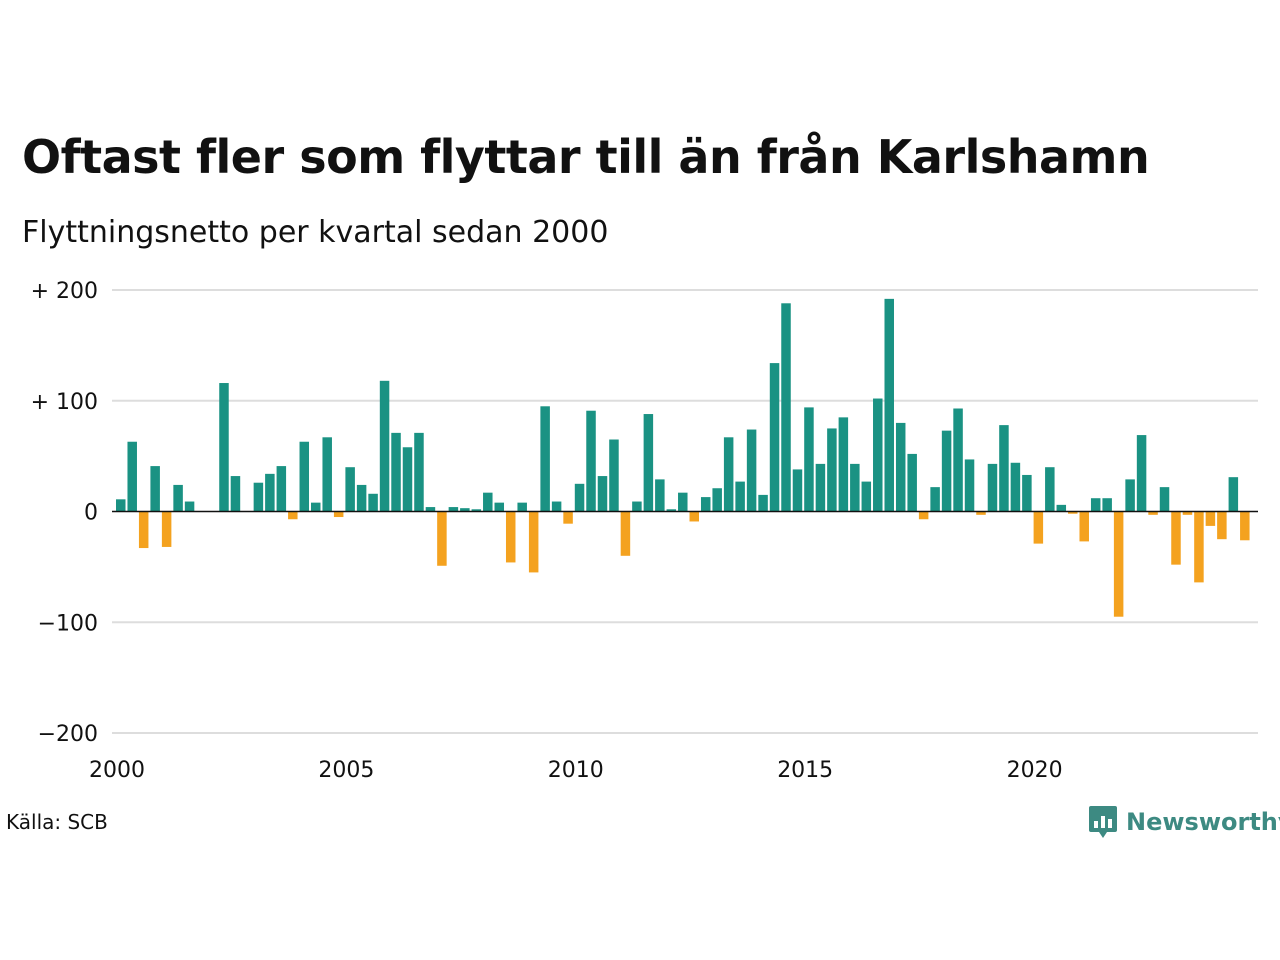  I want to click on y-tick-label: + 200, so click(64, 291).